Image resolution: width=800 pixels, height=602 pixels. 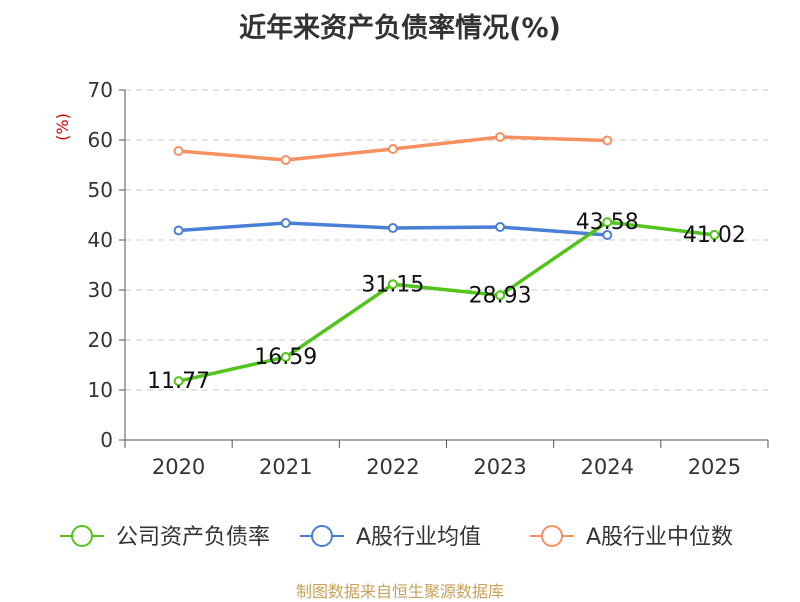 What do you see at coordinates (178, 467) in the screenshot?
I see `x-tick-label: 2020` at bounding box center [178, 467].